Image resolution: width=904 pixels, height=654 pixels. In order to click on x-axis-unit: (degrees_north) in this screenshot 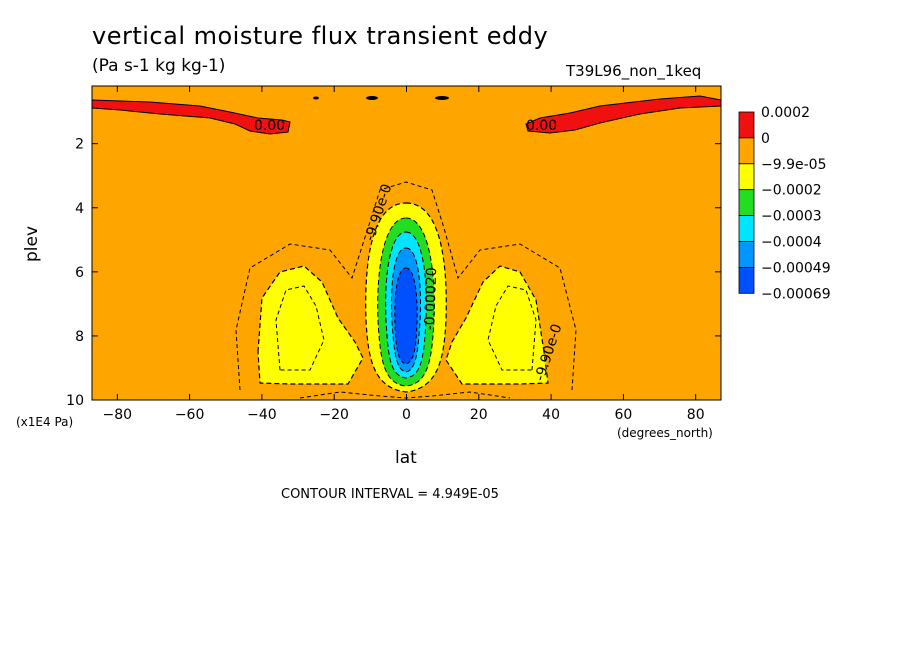, I will do `click(665, 433)`.